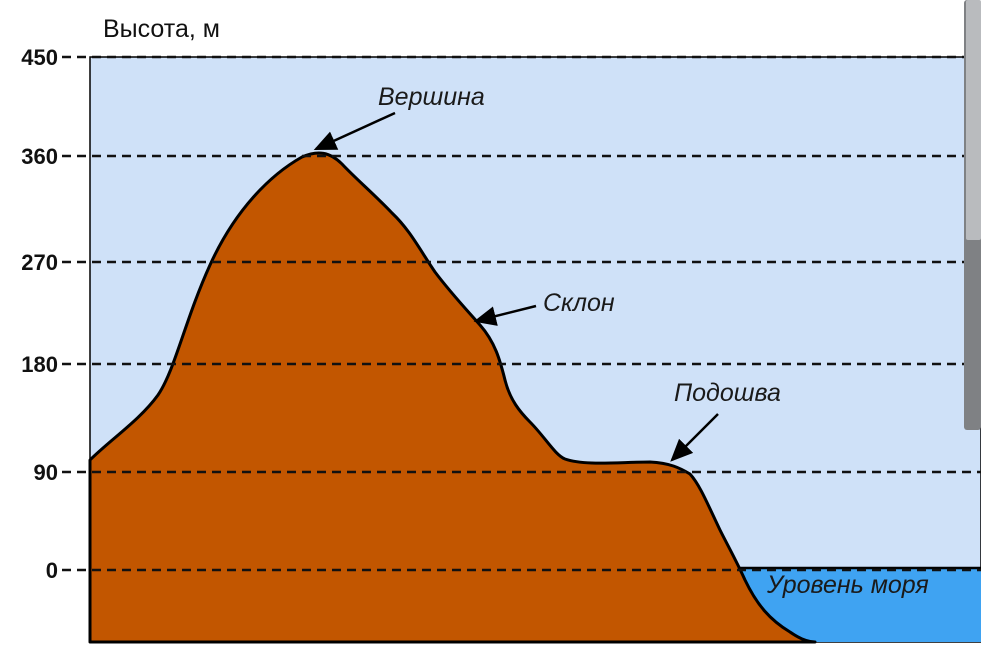  Describe the element at coordinates (579, 303) in the screenshot. I see `slope-label: Склон` at that location.